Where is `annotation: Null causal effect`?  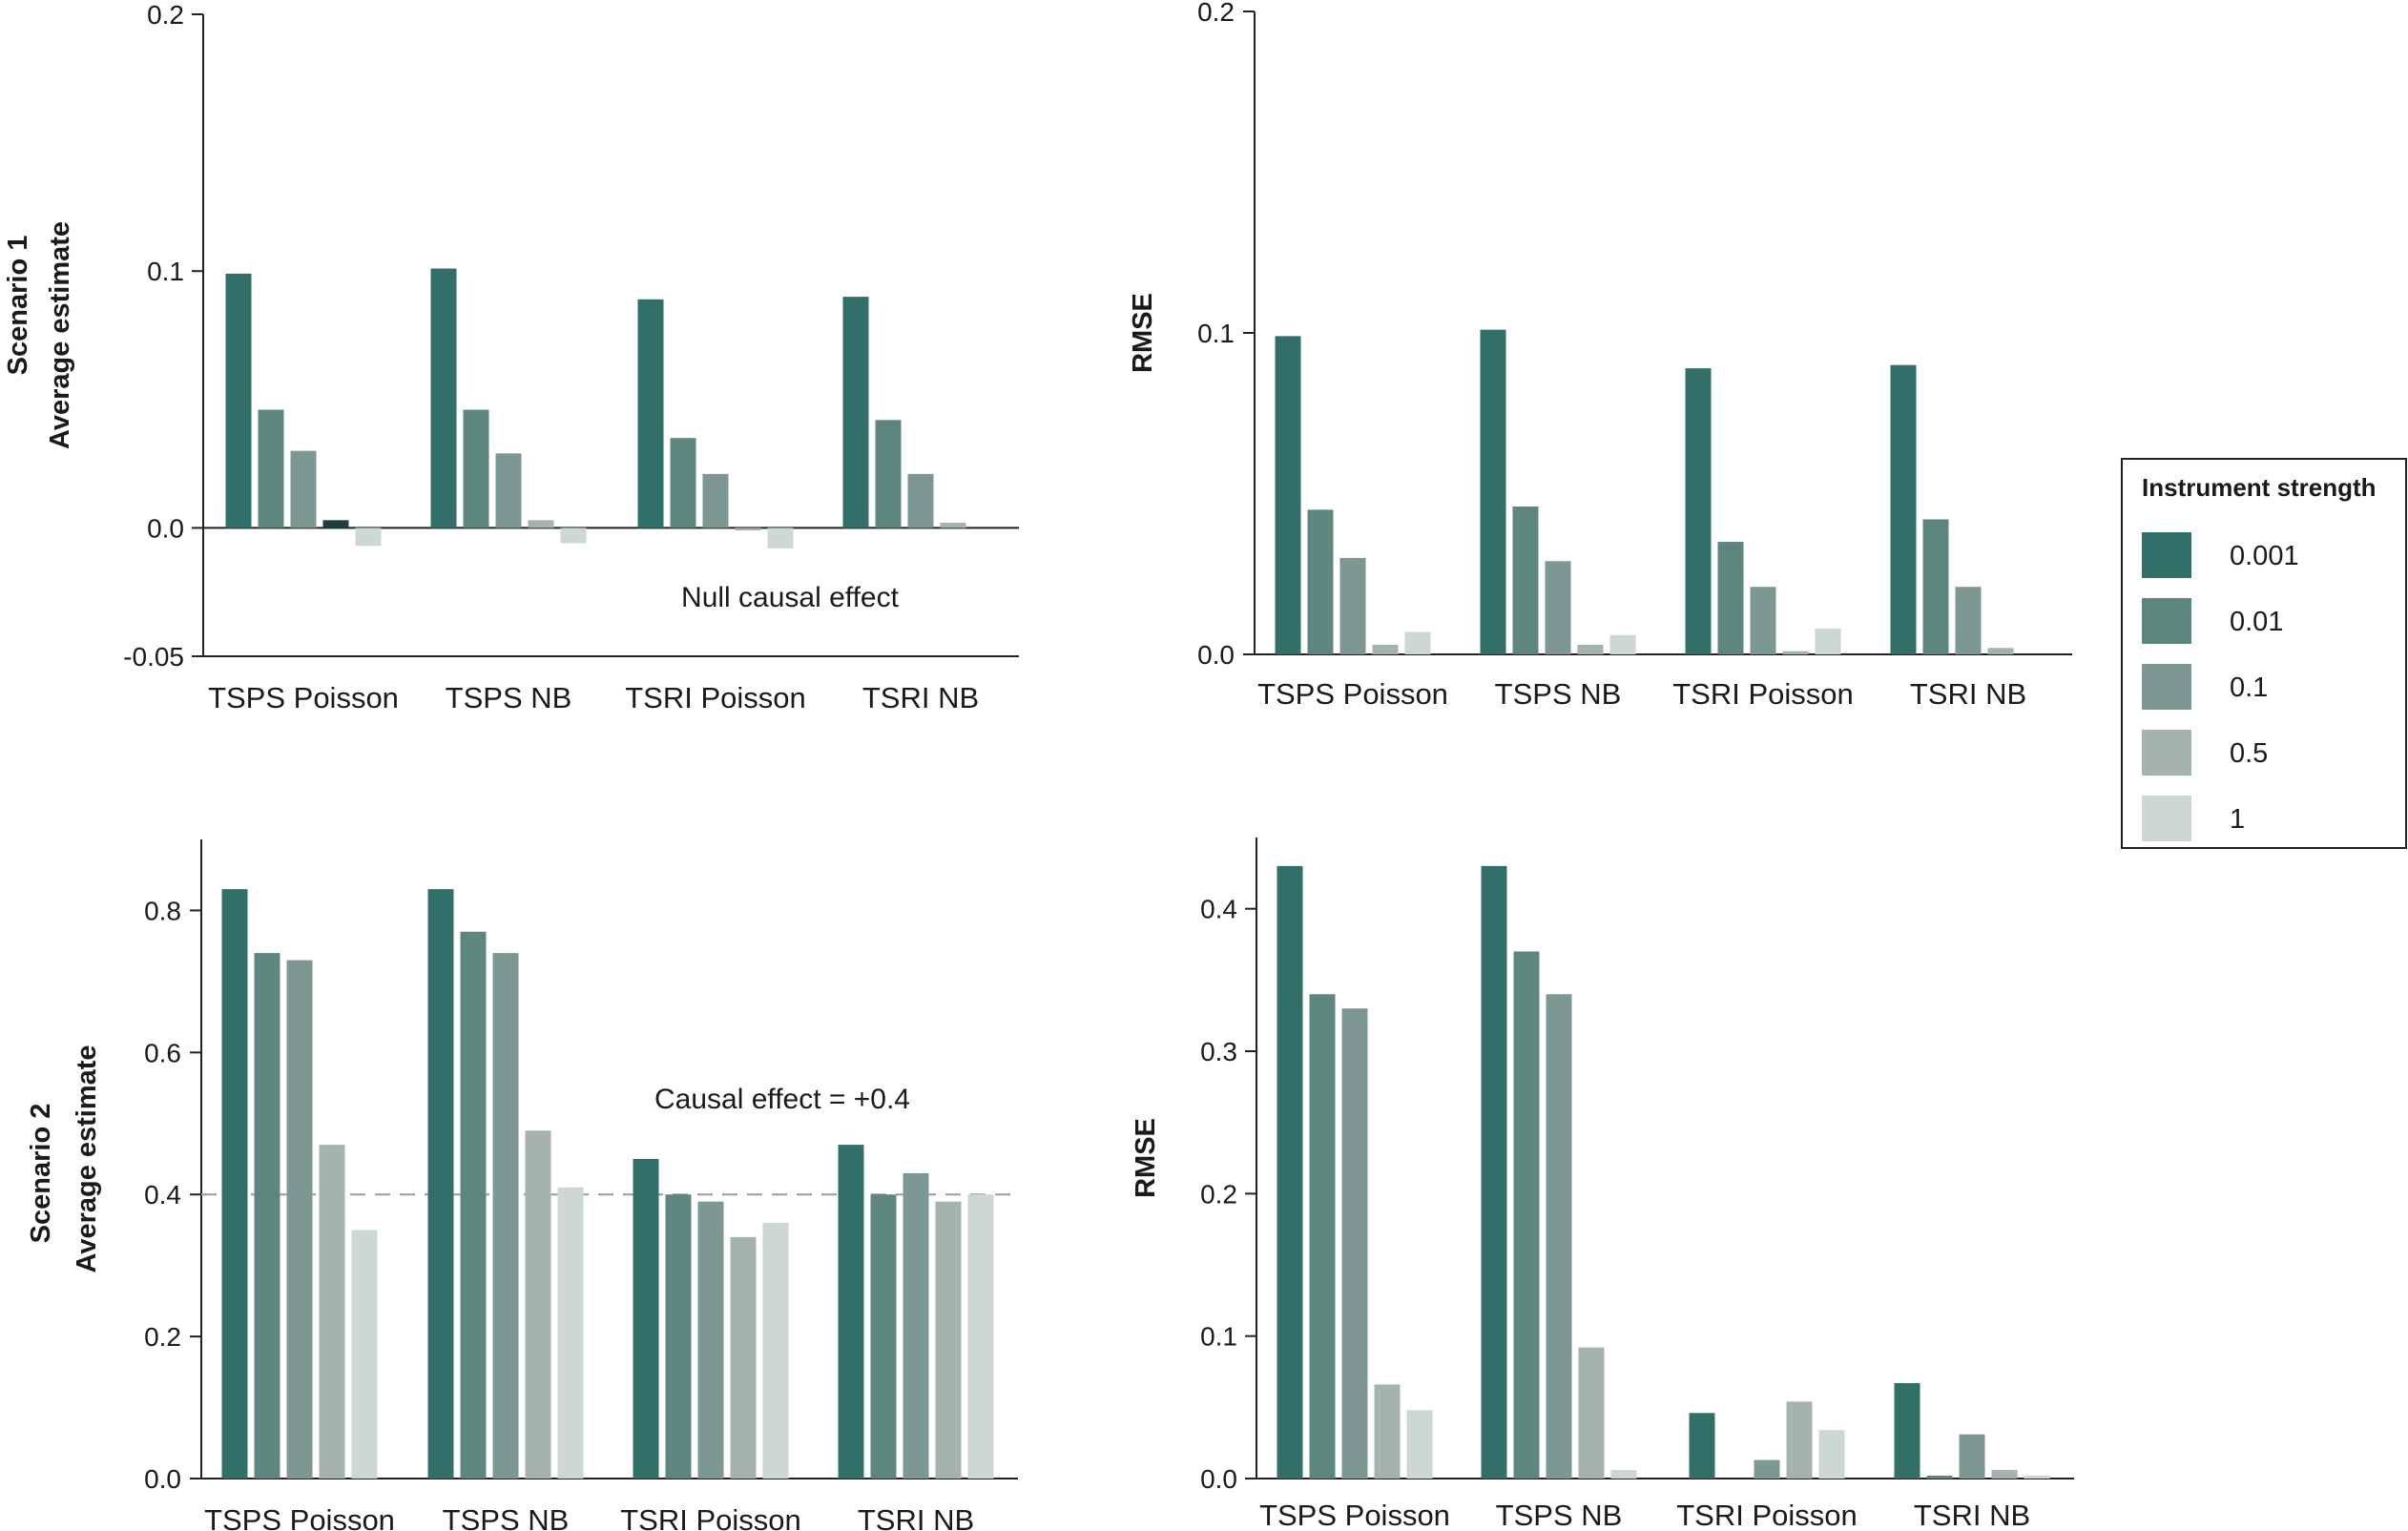
annotation: Null causal effect is located at coordinates (790, 598).